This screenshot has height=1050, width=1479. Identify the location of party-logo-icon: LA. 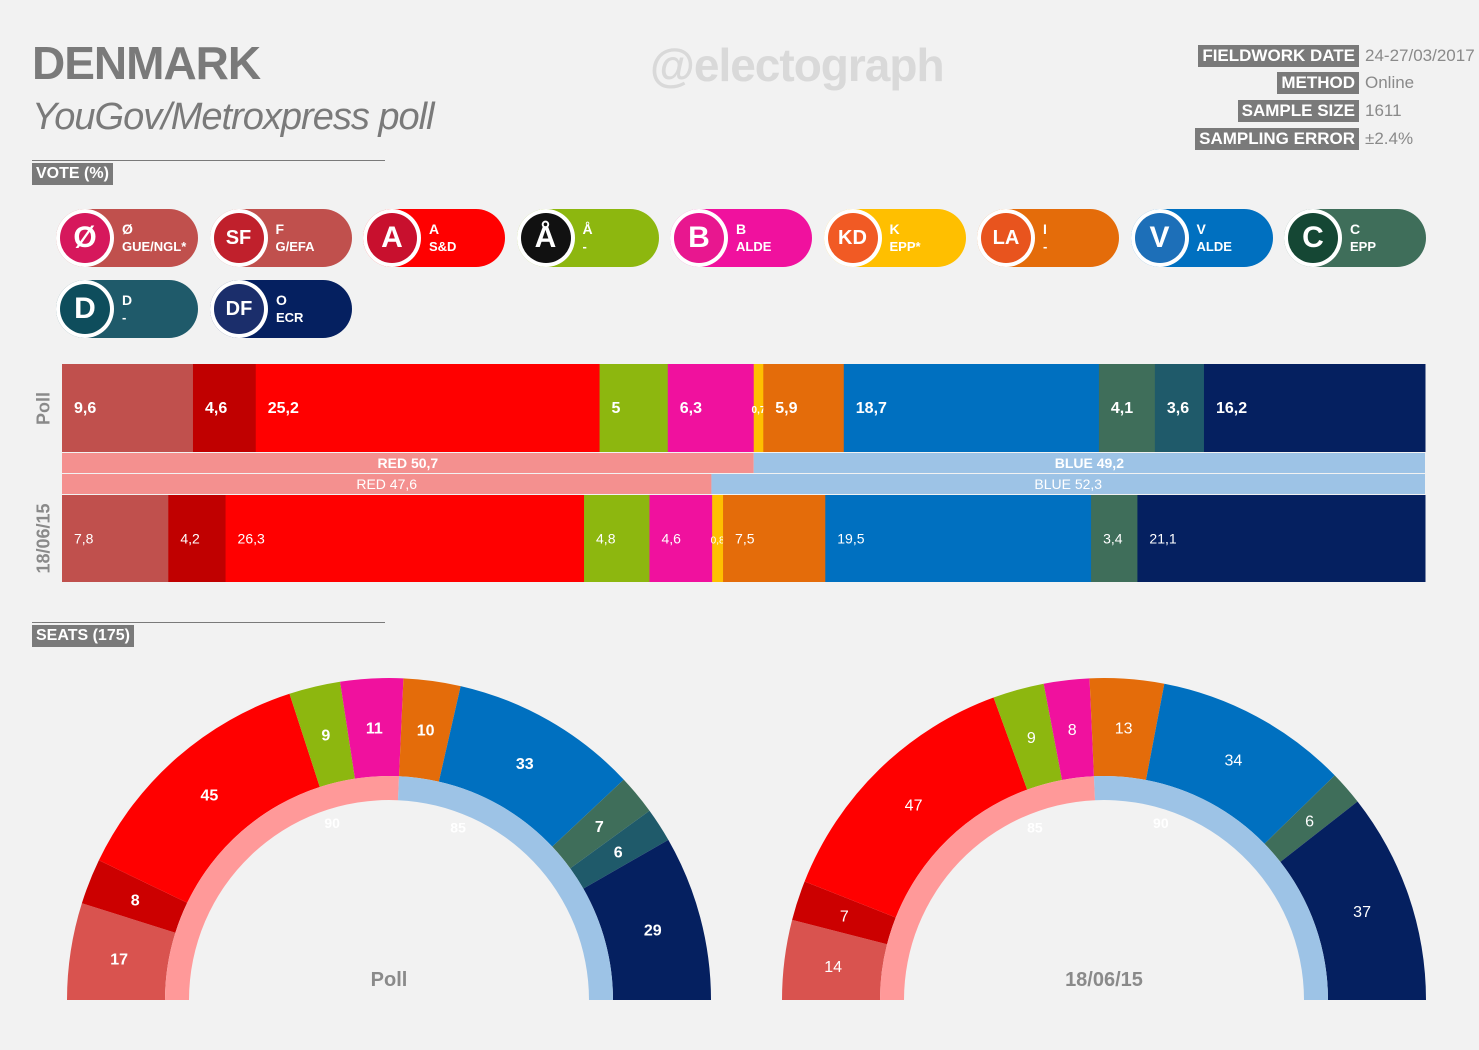
(1006, 238).